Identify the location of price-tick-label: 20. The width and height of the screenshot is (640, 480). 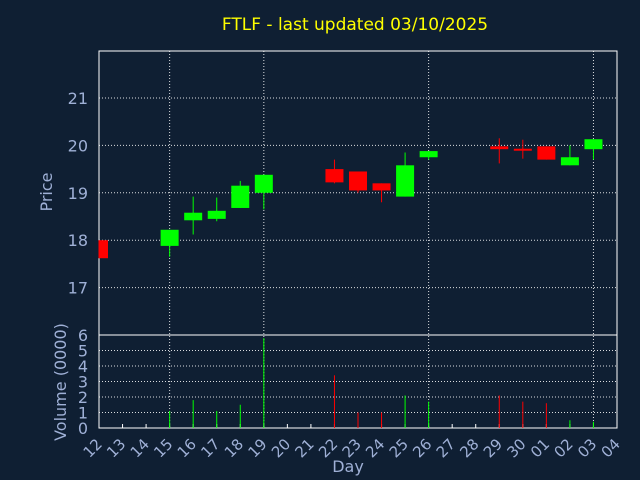
(78, 145).